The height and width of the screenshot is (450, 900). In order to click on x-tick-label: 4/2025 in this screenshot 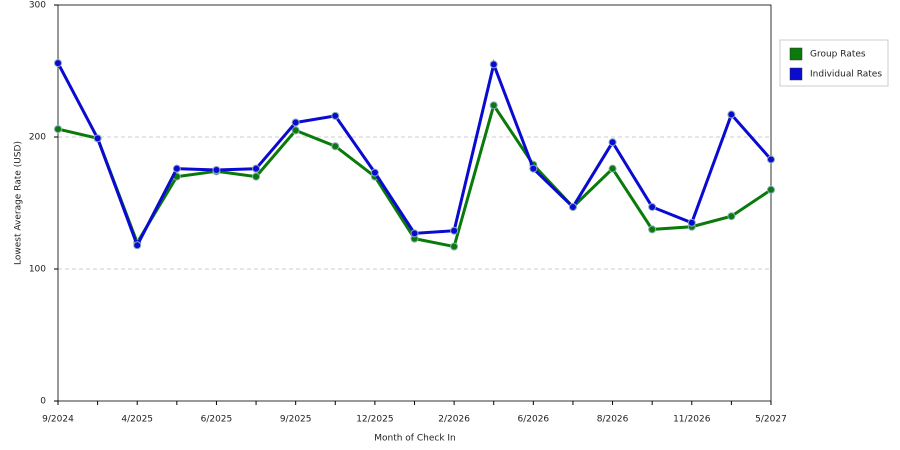, I will do `click(137, 420)`.